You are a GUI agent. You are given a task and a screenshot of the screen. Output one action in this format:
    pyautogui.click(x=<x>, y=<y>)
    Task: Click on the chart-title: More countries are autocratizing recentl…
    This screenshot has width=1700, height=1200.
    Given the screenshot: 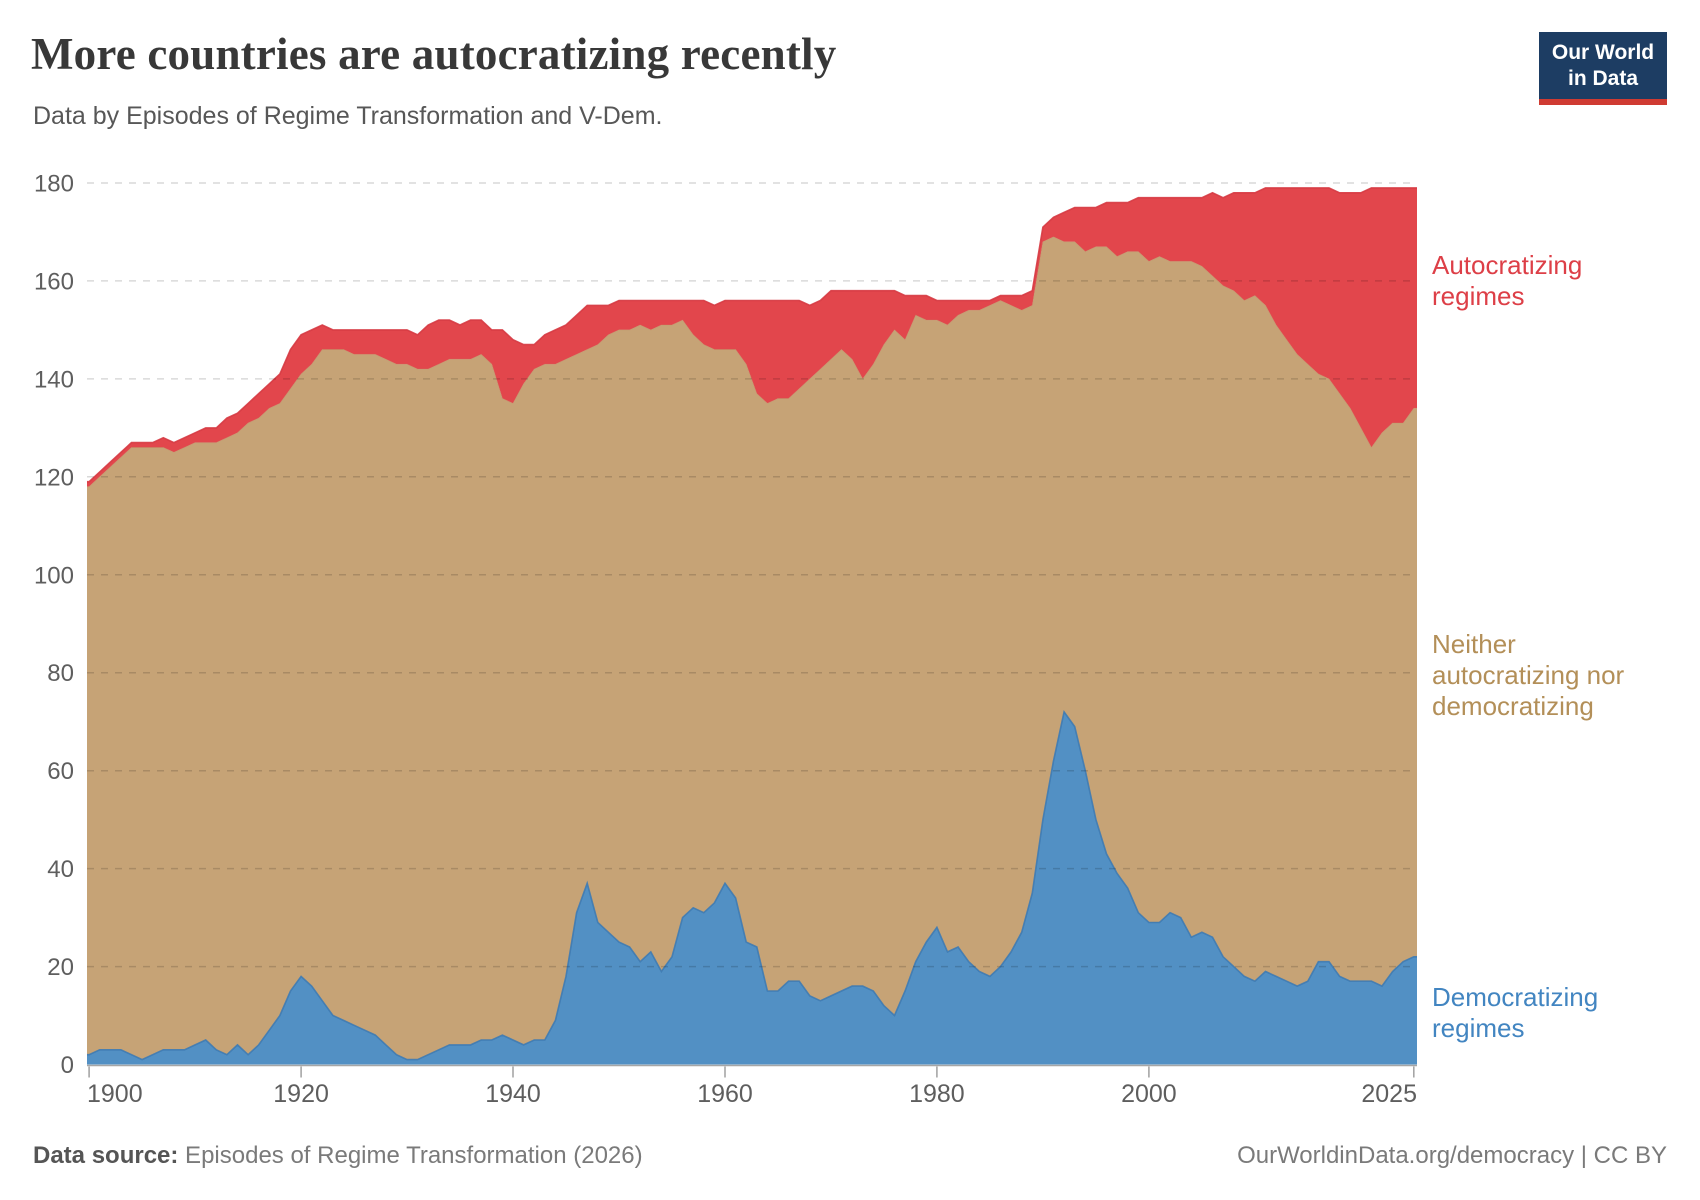 What is the action you would take?
    pyautogui.click(x=434, y=54)
    